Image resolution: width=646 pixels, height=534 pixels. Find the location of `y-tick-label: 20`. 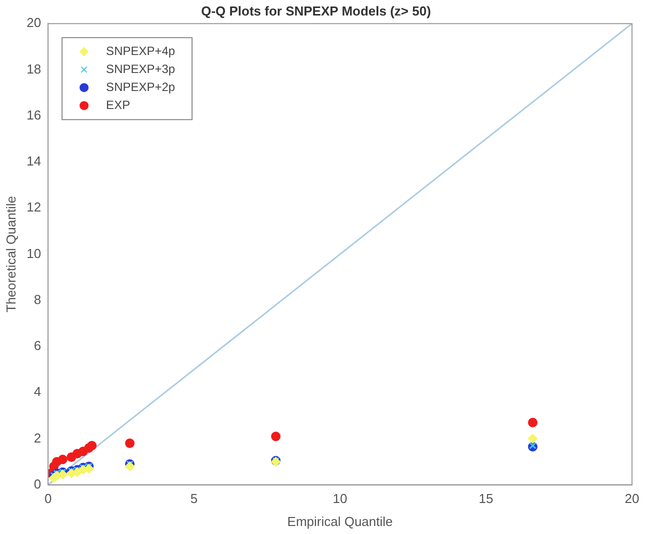

y-tick-label: 20 is located at coordinates (34, 22).